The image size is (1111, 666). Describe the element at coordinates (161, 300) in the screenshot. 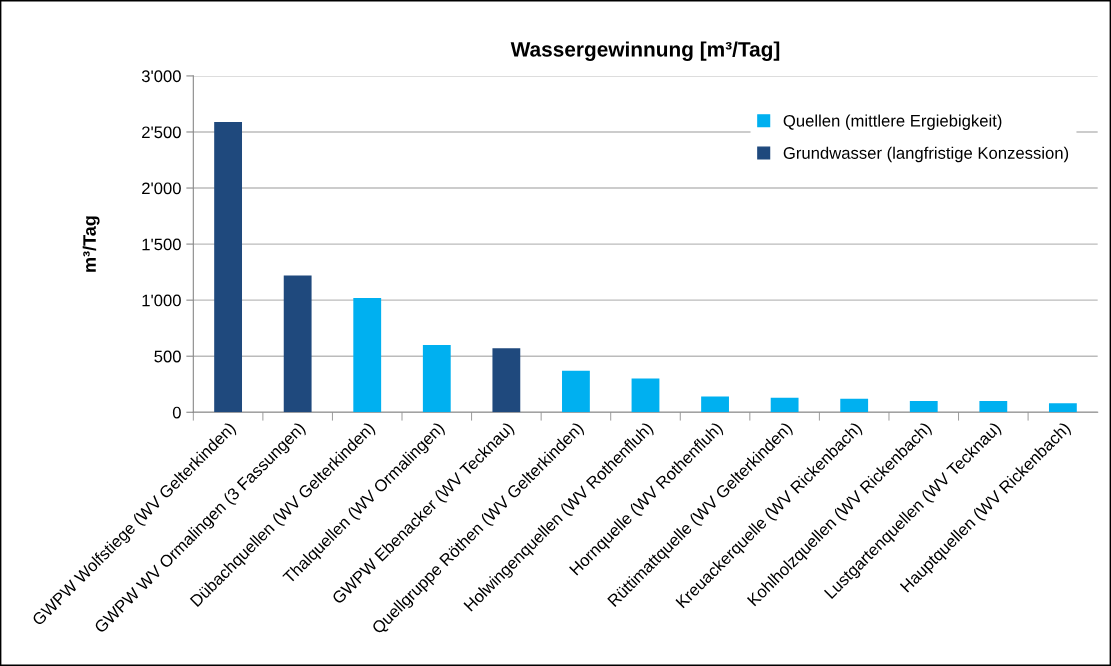

I see `y-tick-label: 1'000` at that location.